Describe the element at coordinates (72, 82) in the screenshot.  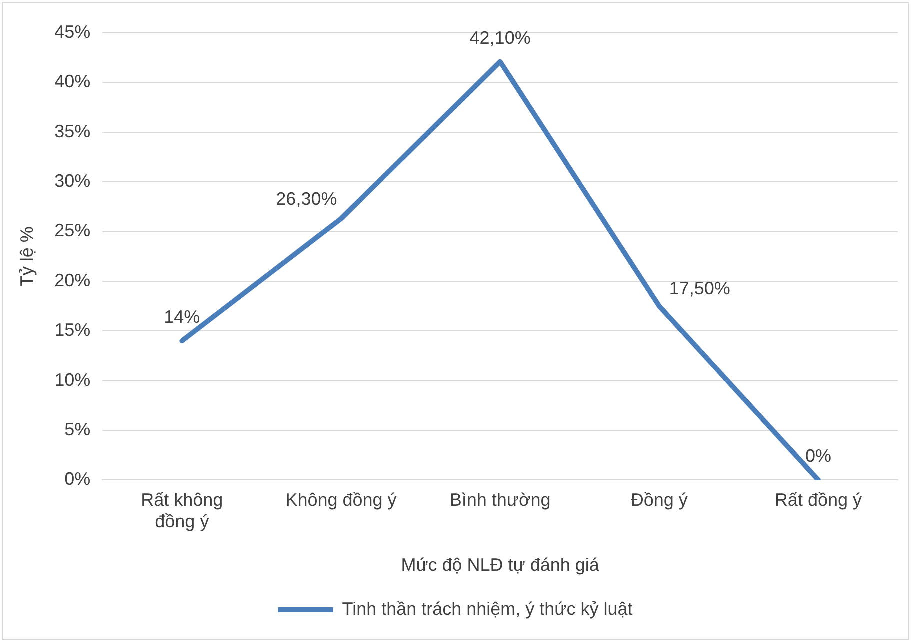
I see `y-tick-label: 40%` at that location.